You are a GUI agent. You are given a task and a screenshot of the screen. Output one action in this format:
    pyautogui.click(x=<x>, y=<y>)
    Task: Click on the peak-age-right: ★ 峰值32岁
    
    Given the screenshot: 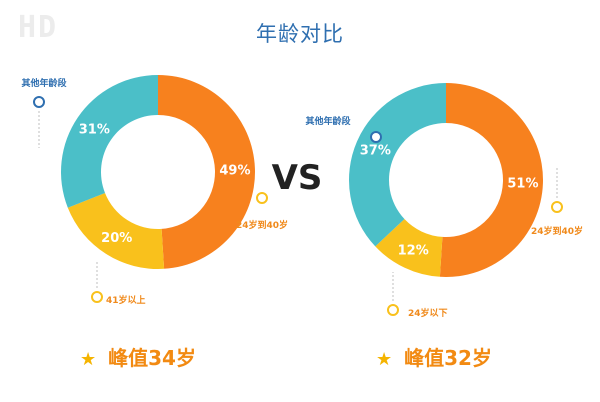 What is the action you would take?
    pyautogui.click(x=434, y=356)
    